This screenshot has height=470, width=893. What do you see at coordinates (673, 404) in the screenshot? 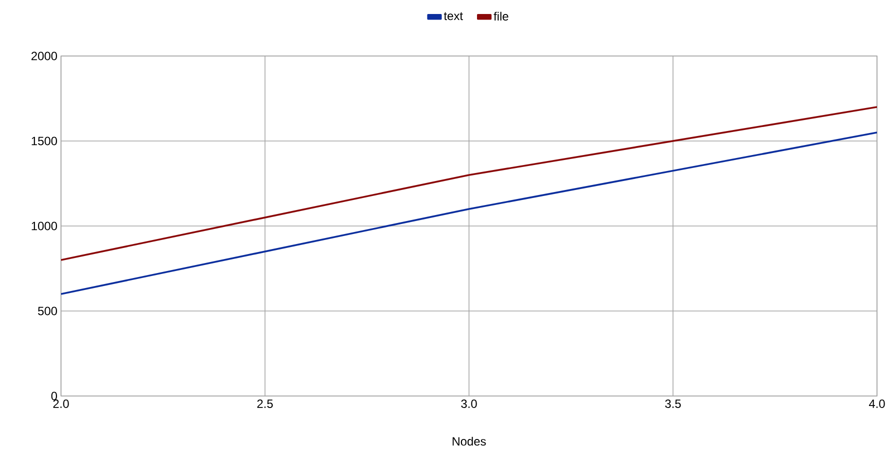
I see `x-tick-label: 3.5` at bounding box center [673, 404].